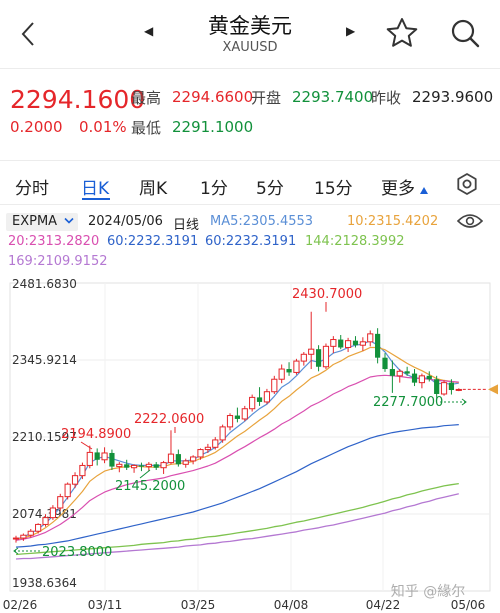  I want to click on y-tick-label: 2210.1597, so click(44, 437).